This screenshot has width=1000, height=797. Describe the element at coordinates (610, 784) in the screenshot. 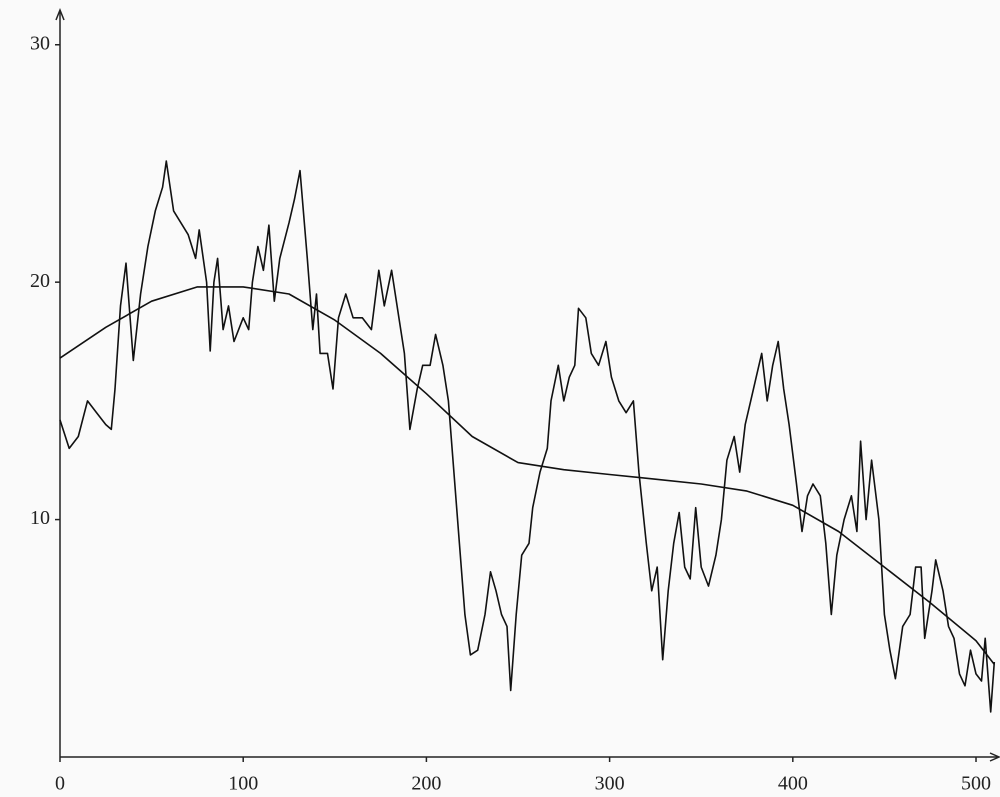

I see `x-tick-label: 300` at that location.